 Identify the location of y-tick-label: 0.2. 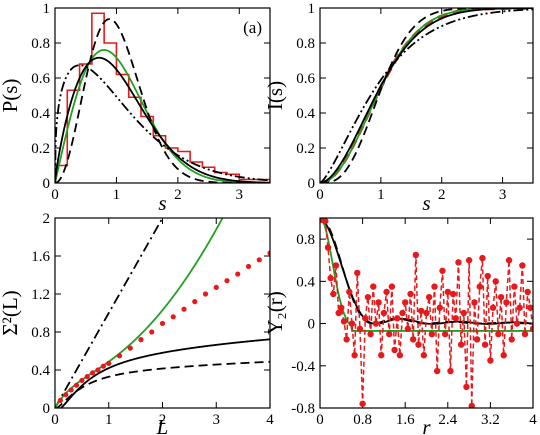
(40, 149).